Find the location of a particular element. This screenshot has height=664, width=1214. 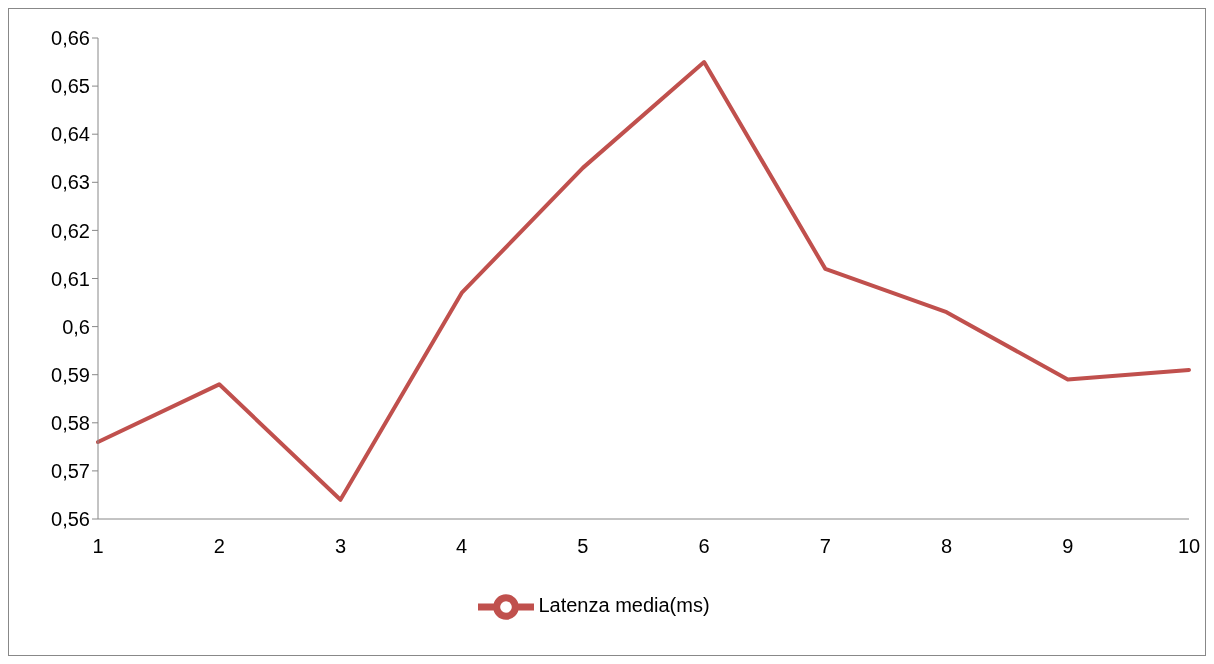

y-tick-label: 0,59 is located at coordinates (70, 374).